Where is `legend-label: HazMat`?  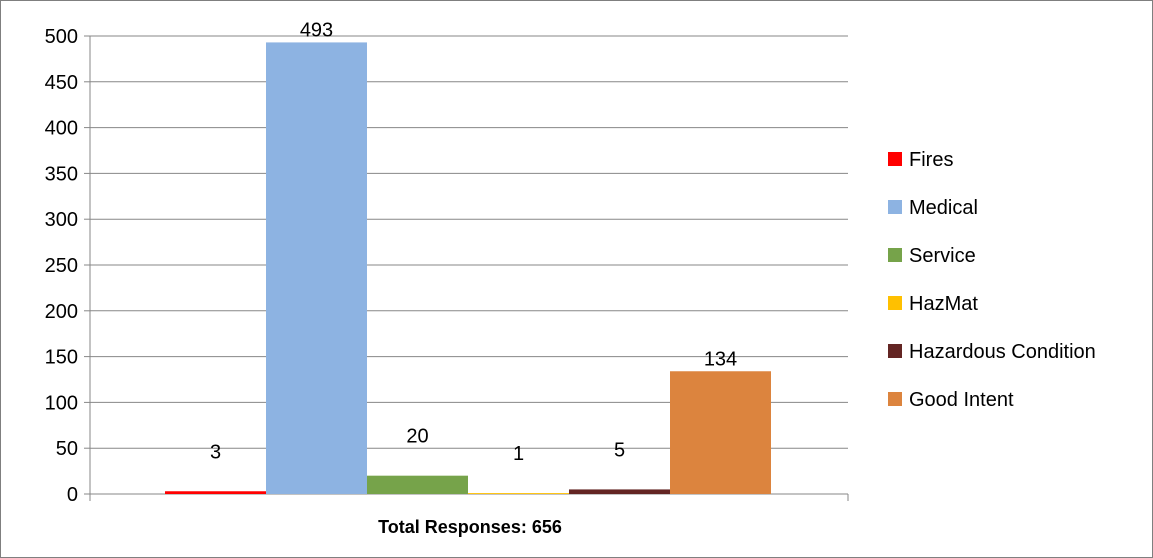 legend-label: HazMat is located at coordinates (943, 304).